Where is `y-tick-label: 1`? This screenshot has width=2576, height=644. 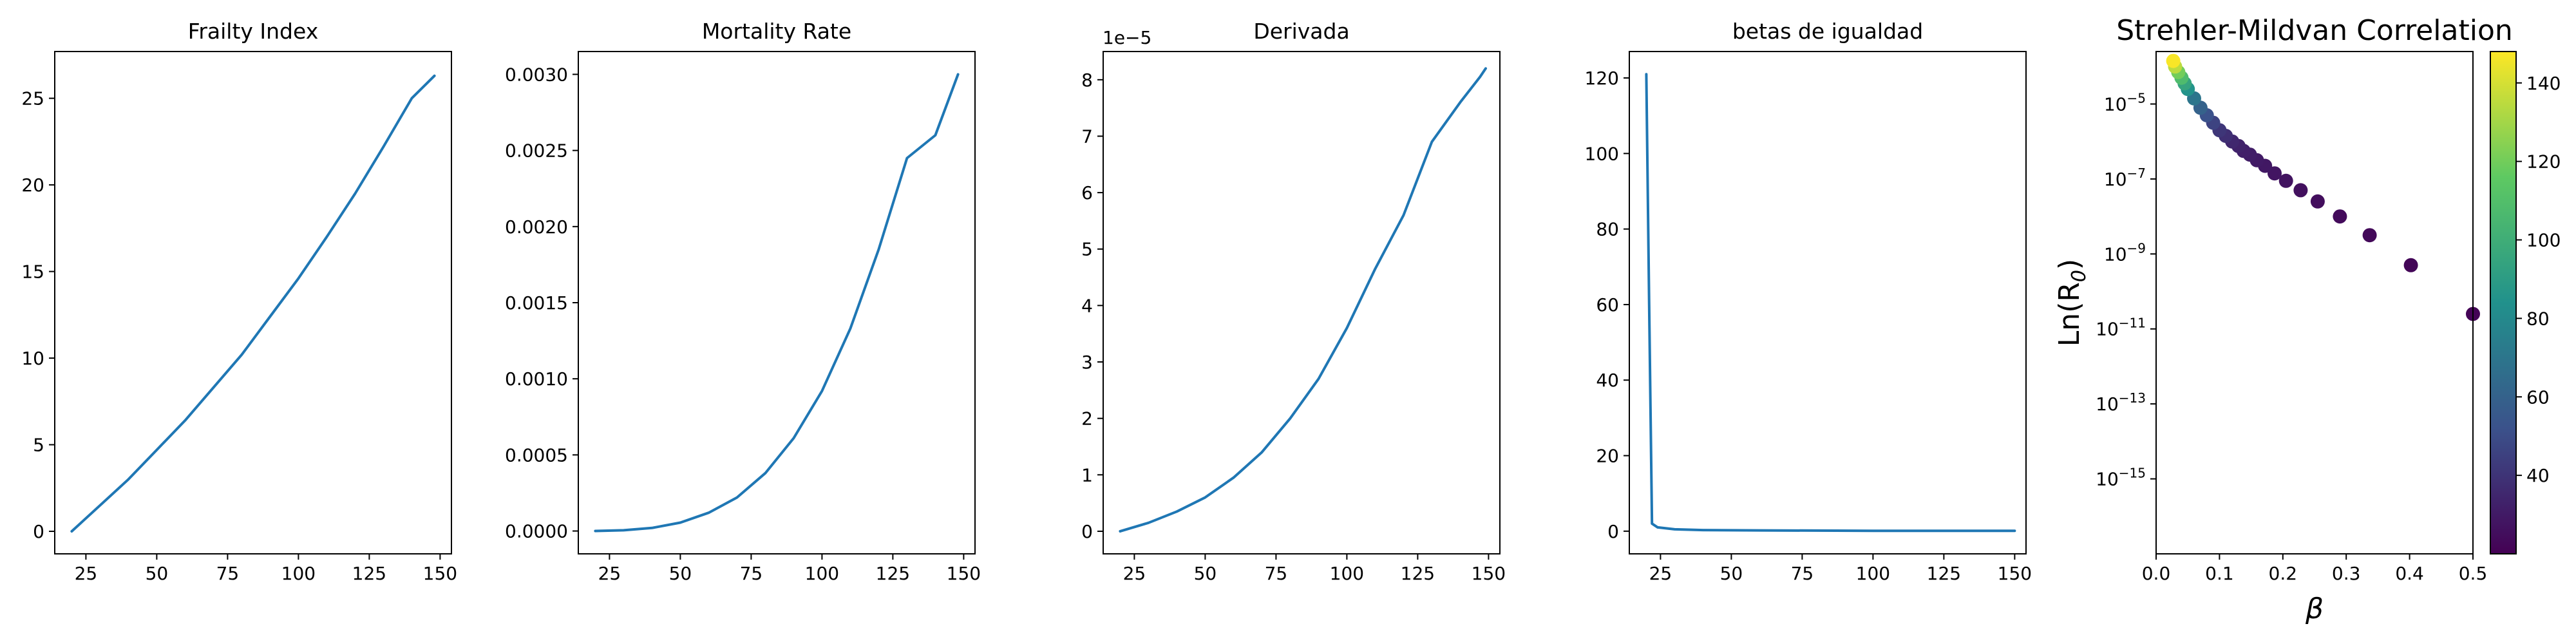 y-tick-label: 1 is located at coordinates (1087, 475).